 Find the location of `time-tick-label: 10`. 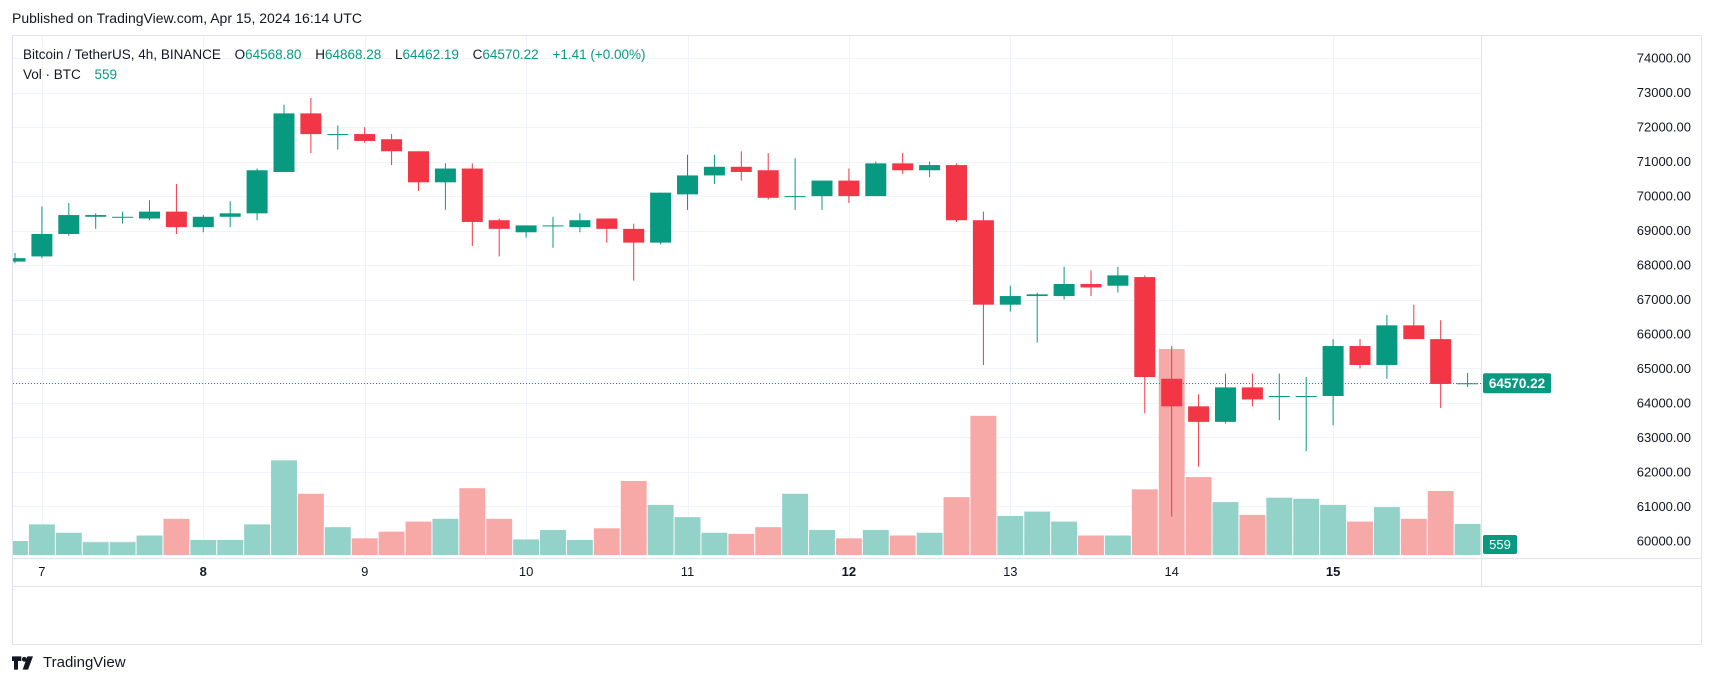

time-tick-label: 10 is located at coordinates (526, 571).